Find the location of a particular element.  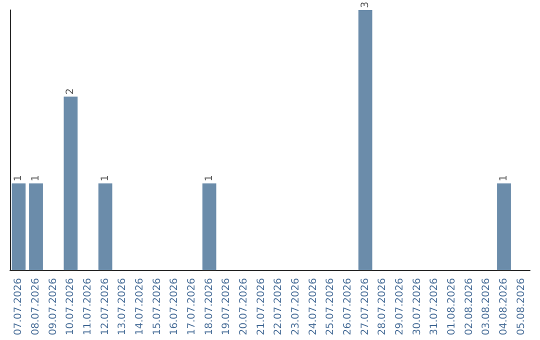

data-label: 2 is located at coordinates (70, 91).